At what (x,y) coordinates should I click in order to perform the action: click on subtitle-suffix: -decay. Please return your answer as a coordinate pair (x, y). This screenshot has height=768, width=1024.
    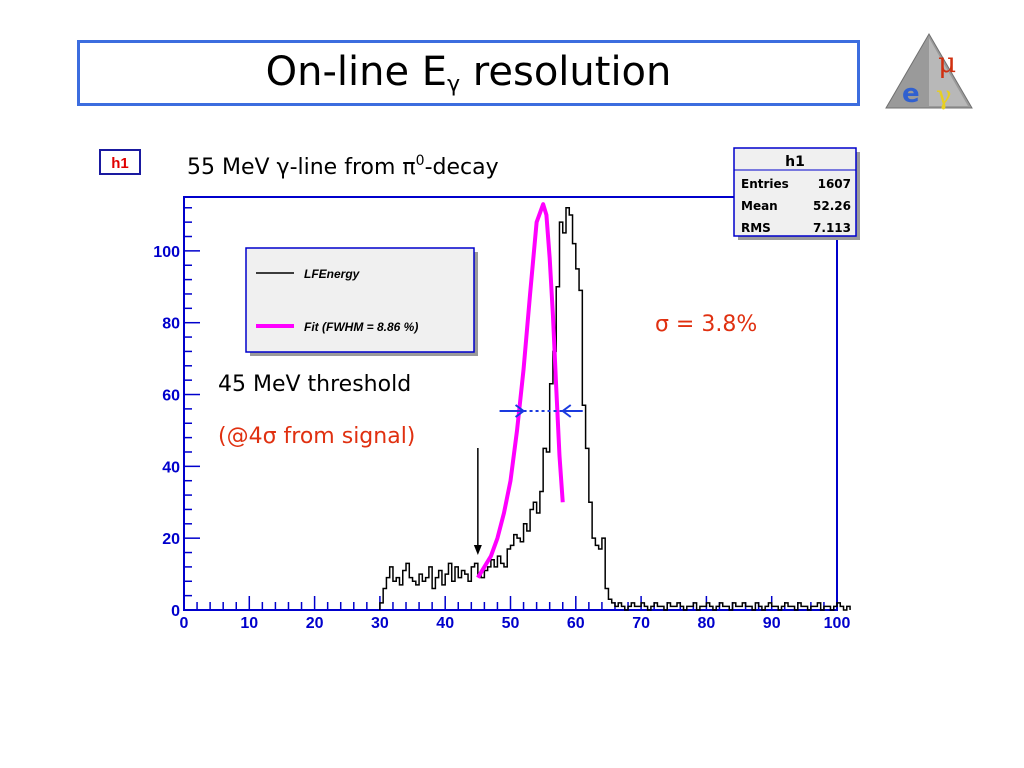
    Looking at the image, I should click on (462, 167).